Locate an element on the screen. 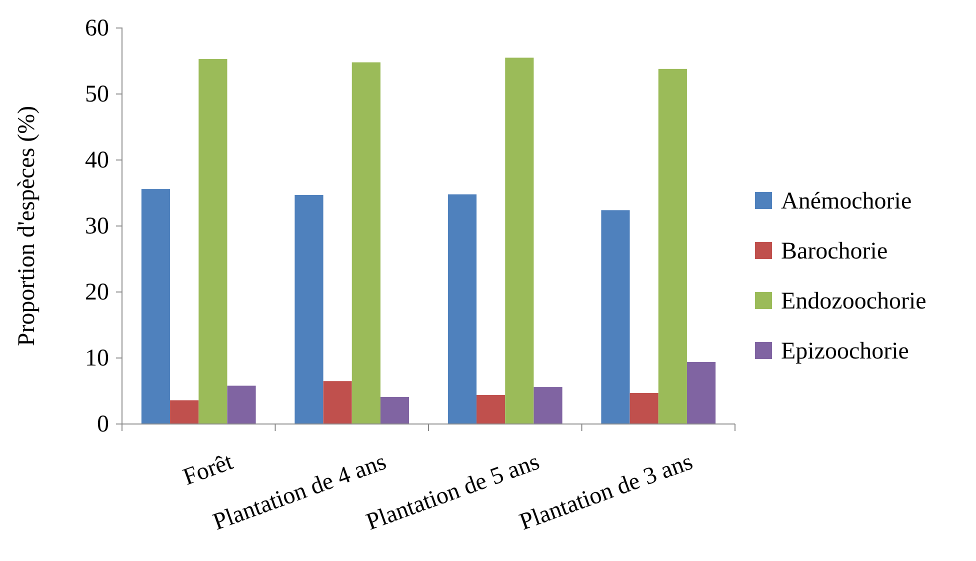 The width and height of the screenshot is (976, 561). y-tick-label: 60 is located at coordinates (97, 29).